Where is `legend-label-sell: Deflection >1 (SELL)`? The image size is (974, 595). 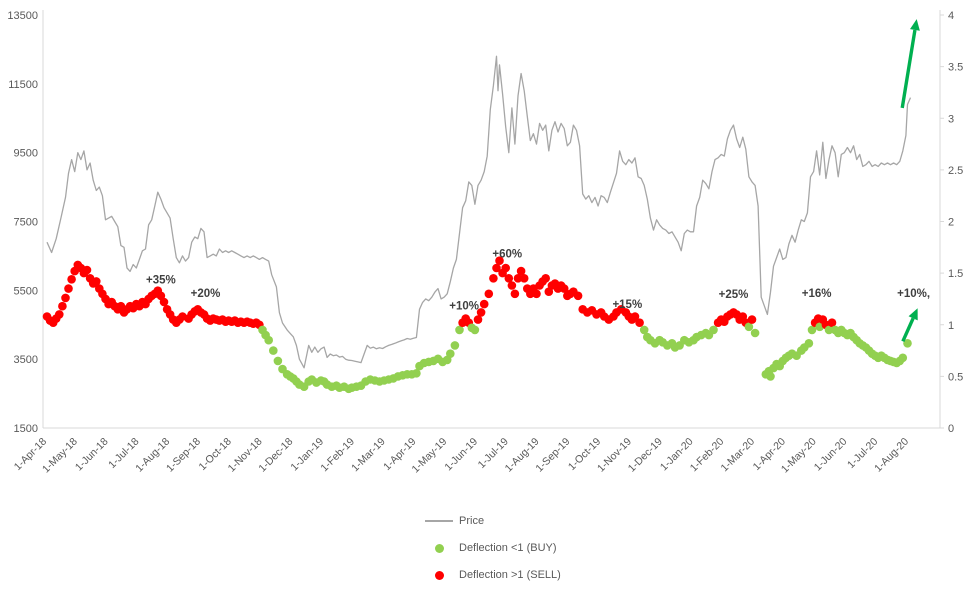 legend-label-sell: Deflection >1 (SELL) is located at coordinates (510, 575).